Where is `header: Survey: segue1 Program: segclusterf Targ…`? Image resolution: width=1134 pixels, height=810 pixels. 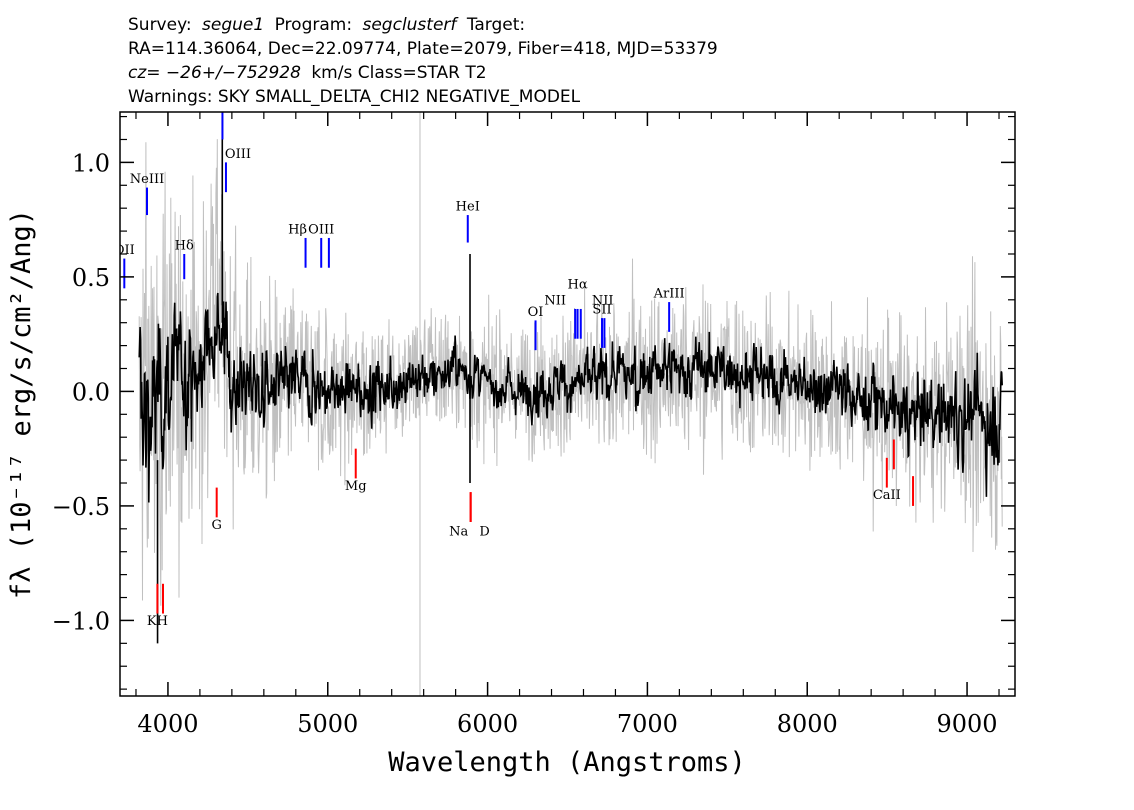
header: Survey: segue1 Program: segclusterf Targ… is located at coordinates (423, 61).